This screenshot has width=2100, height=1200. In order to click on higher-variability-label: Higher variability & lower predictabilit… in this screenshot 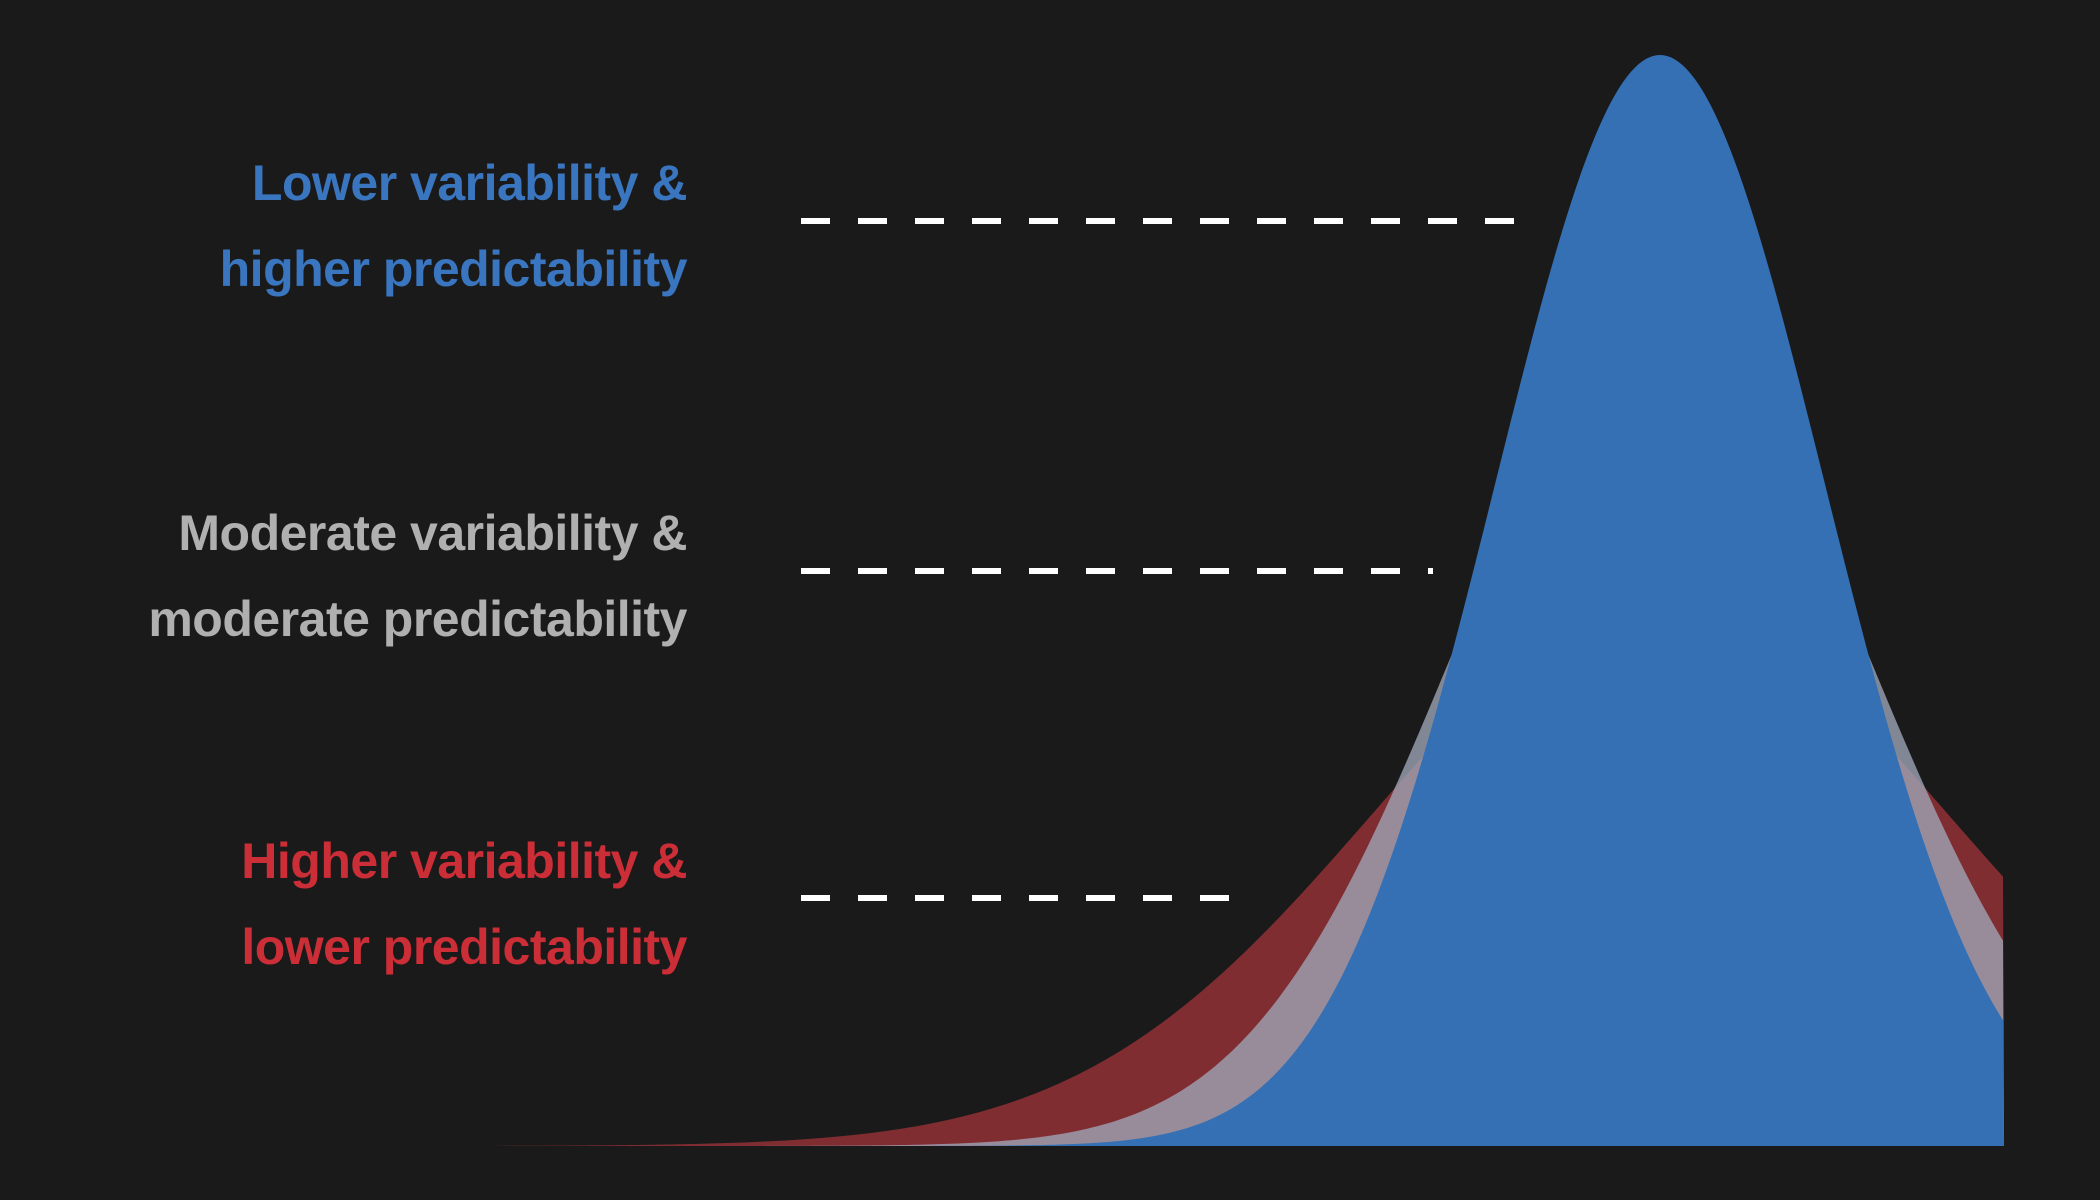, I will do `click(377, 904)`.